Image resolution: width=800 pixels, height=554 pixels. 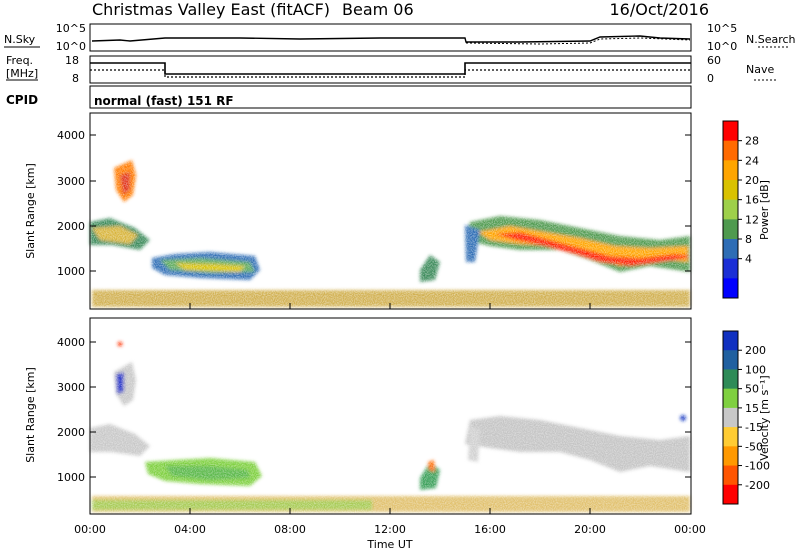 What do you see at coordinates (755, 350) in the screenshot?
I see `velocity-colorbar-tick-label: 200` at bounding box center [755, 350].